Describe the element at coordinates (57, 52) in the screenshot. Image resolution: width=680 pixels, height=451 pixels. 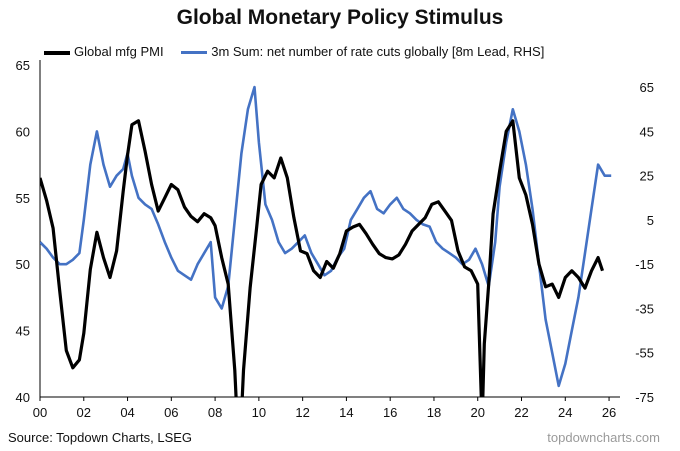
I see `legend-swatch-pmi` at that location.